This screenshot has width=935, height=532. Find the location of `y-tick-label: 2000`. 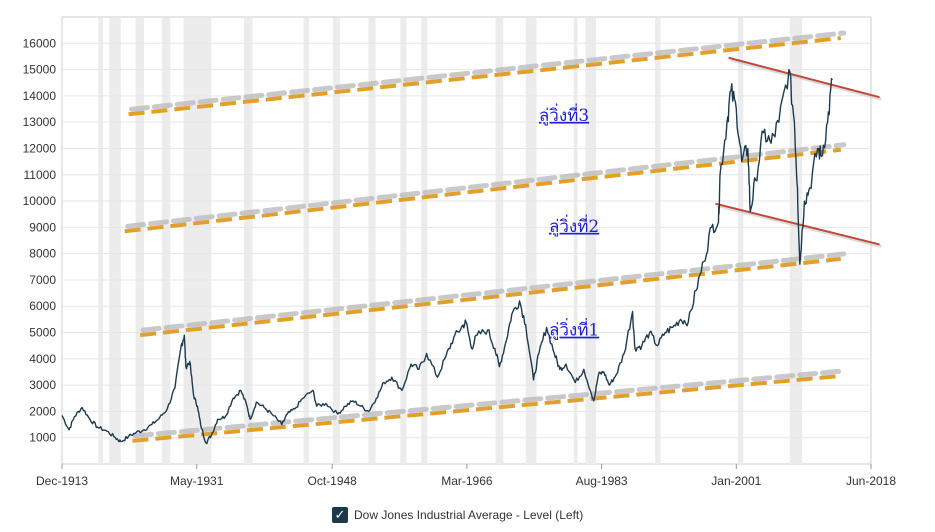

y-tick-label: 2000 is located at coordinates (42, 411).